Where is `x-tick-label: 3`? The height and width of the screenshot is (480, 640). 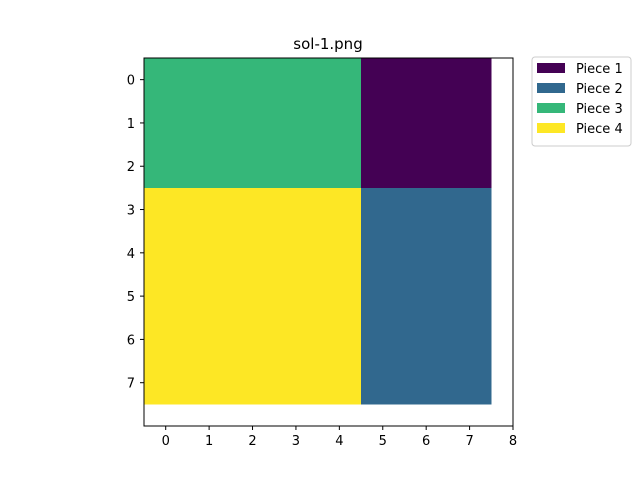
x-tick-label: 3 is located at coordinates (296, 441).